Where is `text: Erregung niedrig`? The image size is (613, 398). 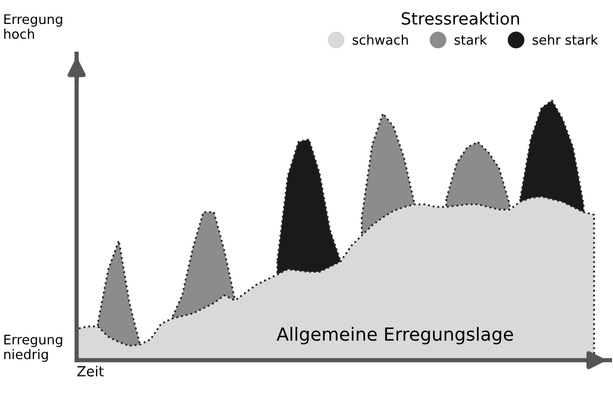 text: Erregung niedrig is located at coordinates (33, 348).